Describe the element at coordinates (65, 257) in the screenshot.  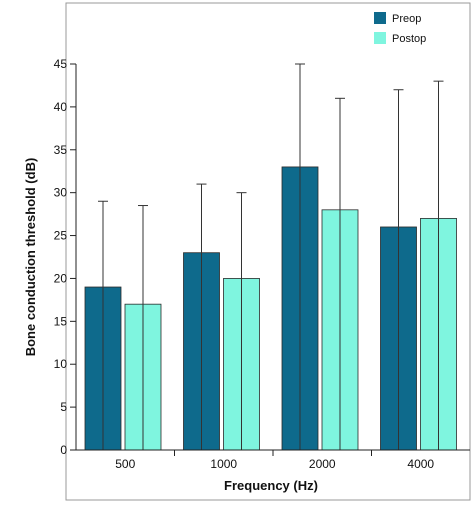
I see `y-axis-ticks: 0 5 10 15 20 25 30 35 40 45` at that location.